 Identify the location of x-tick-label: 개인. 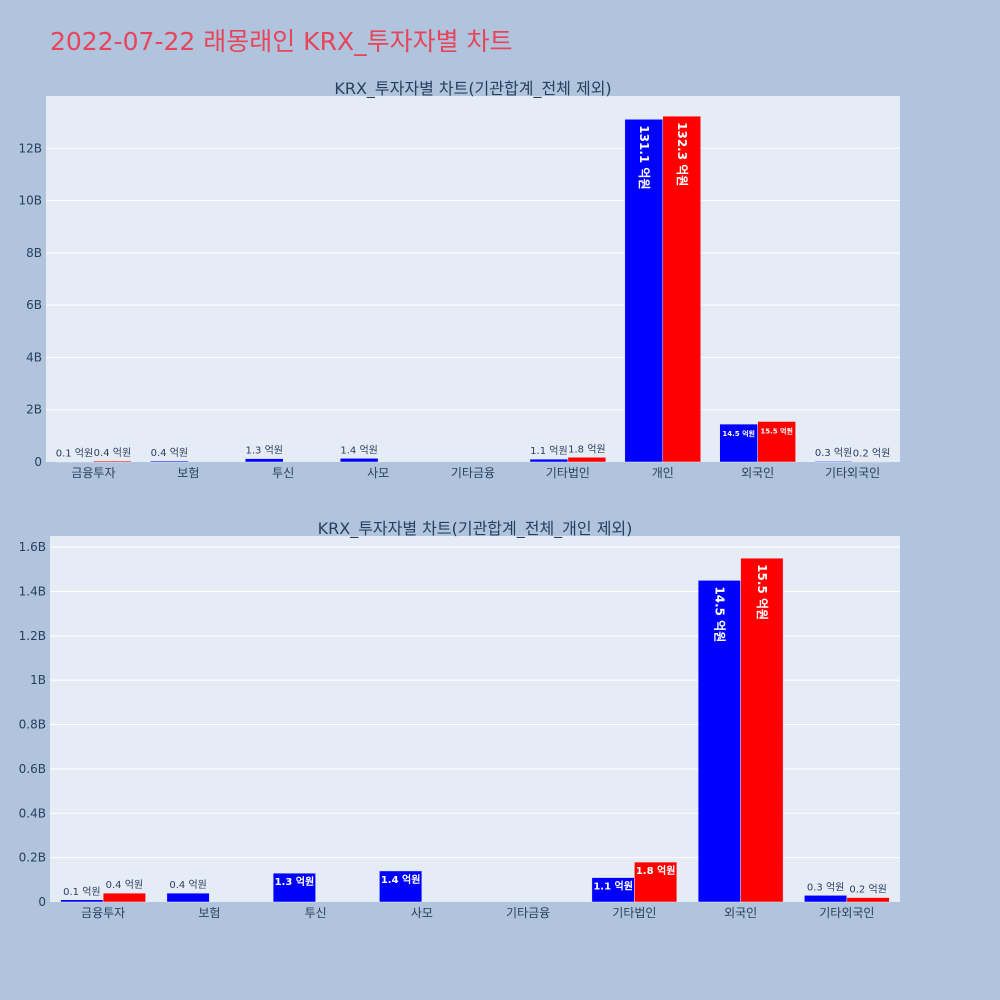
(663, 473).